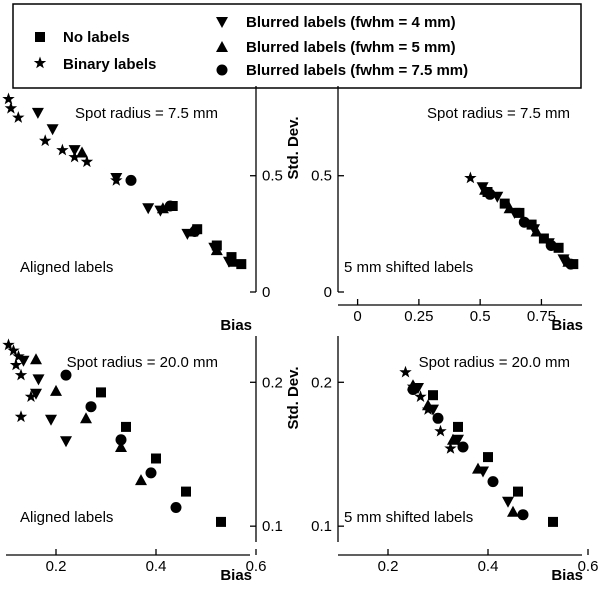 The height and width of the screenshot is (590, 598). I want to click on series-triangle-down, so click(133, 187).